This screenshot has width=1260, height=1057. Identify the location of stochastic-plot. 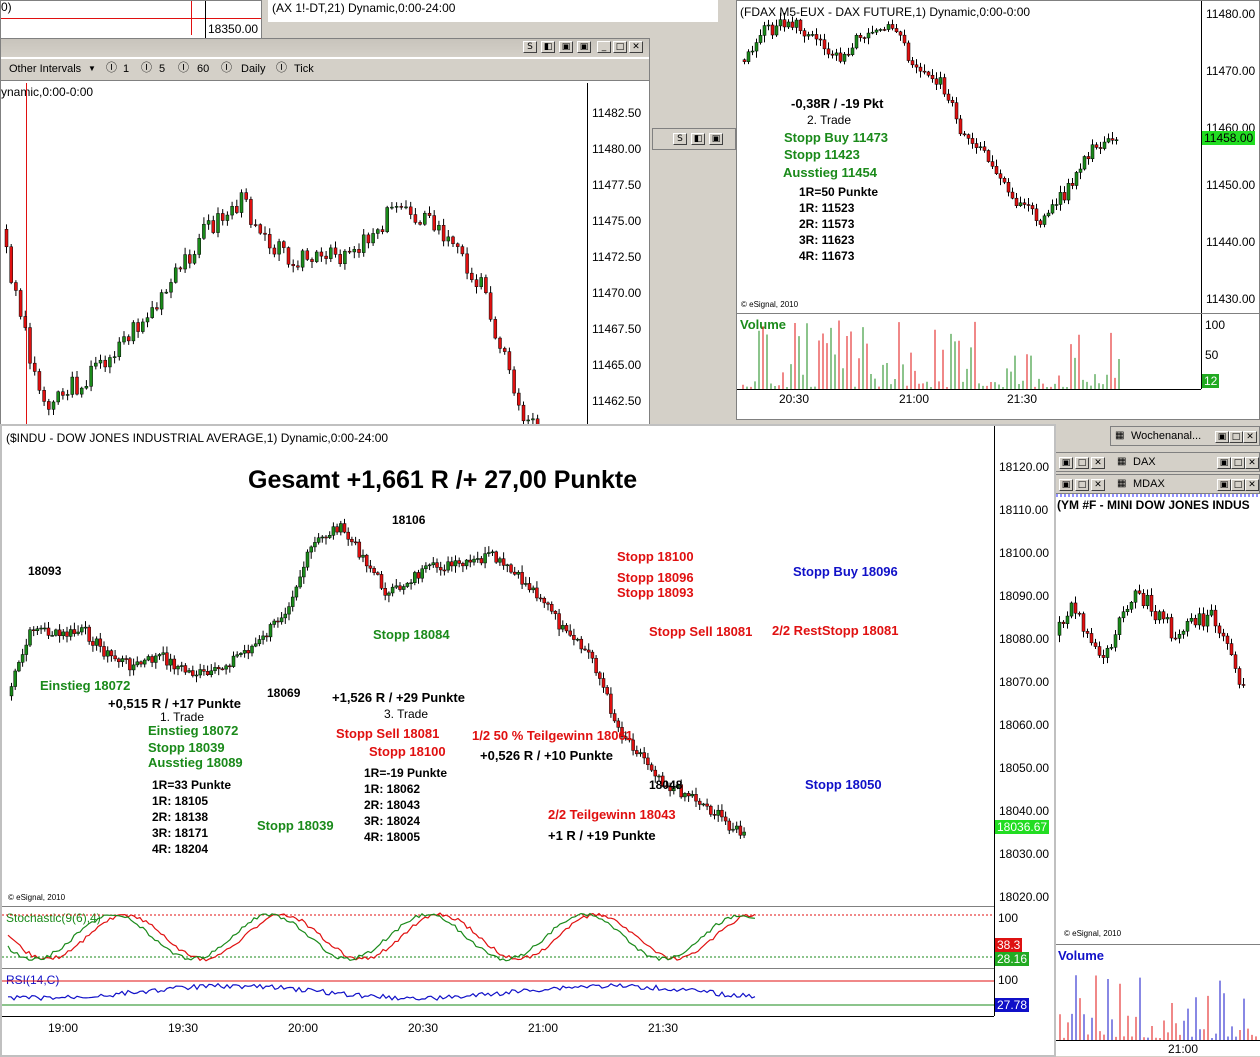
(498, 937).